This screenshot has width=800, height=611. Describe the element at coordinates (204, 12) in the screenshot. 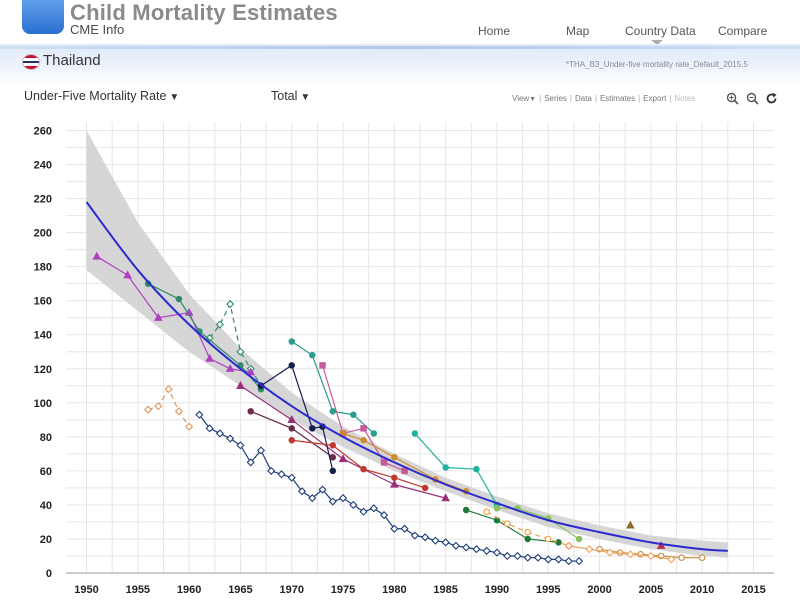

I see `app-title: Child Mortality Estimates` at that location.